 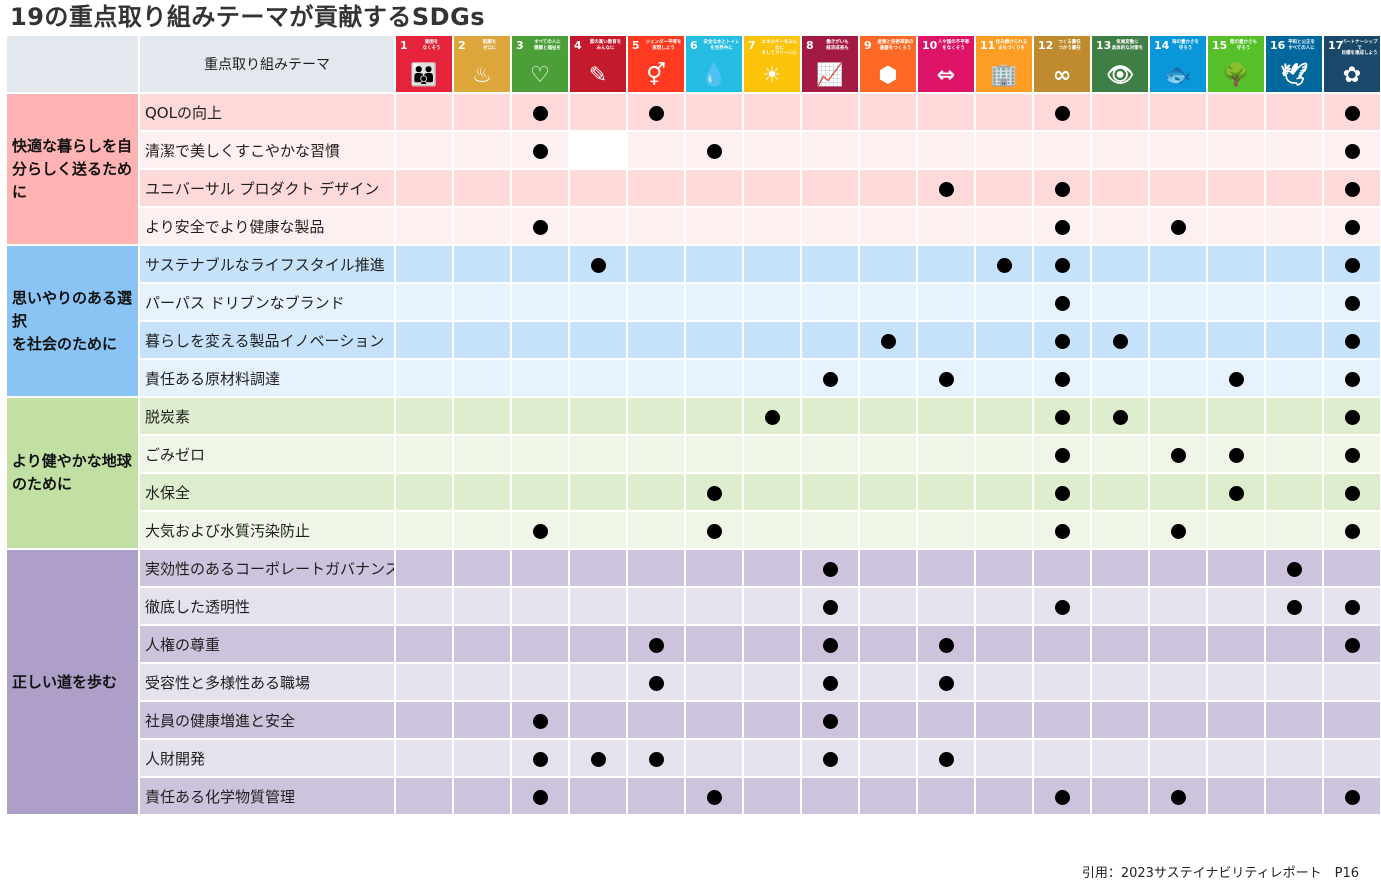 What do you see at coordinates (482, 64) in the screenshot?
I see `sdg-2-tile: 2 飢餓を ゼロに ♨` at bounding box center [482, 64].